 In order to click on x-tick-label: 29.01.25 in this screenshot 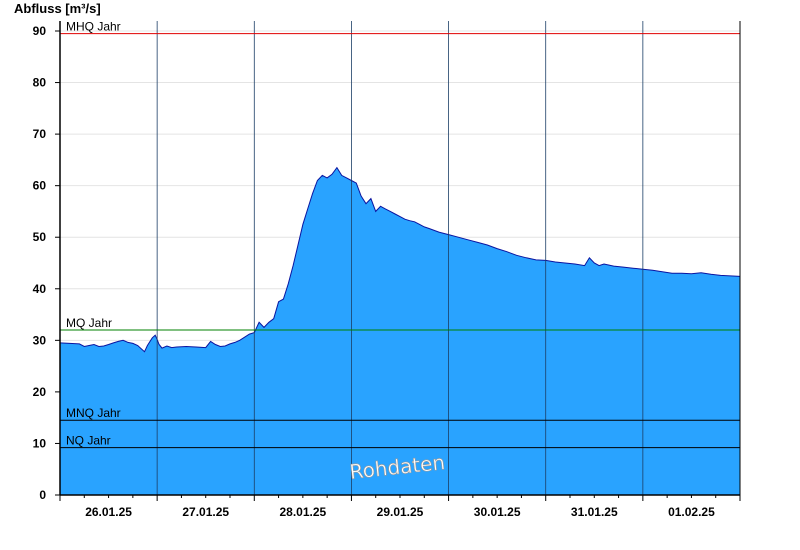, I will do `click(400, 512)`.